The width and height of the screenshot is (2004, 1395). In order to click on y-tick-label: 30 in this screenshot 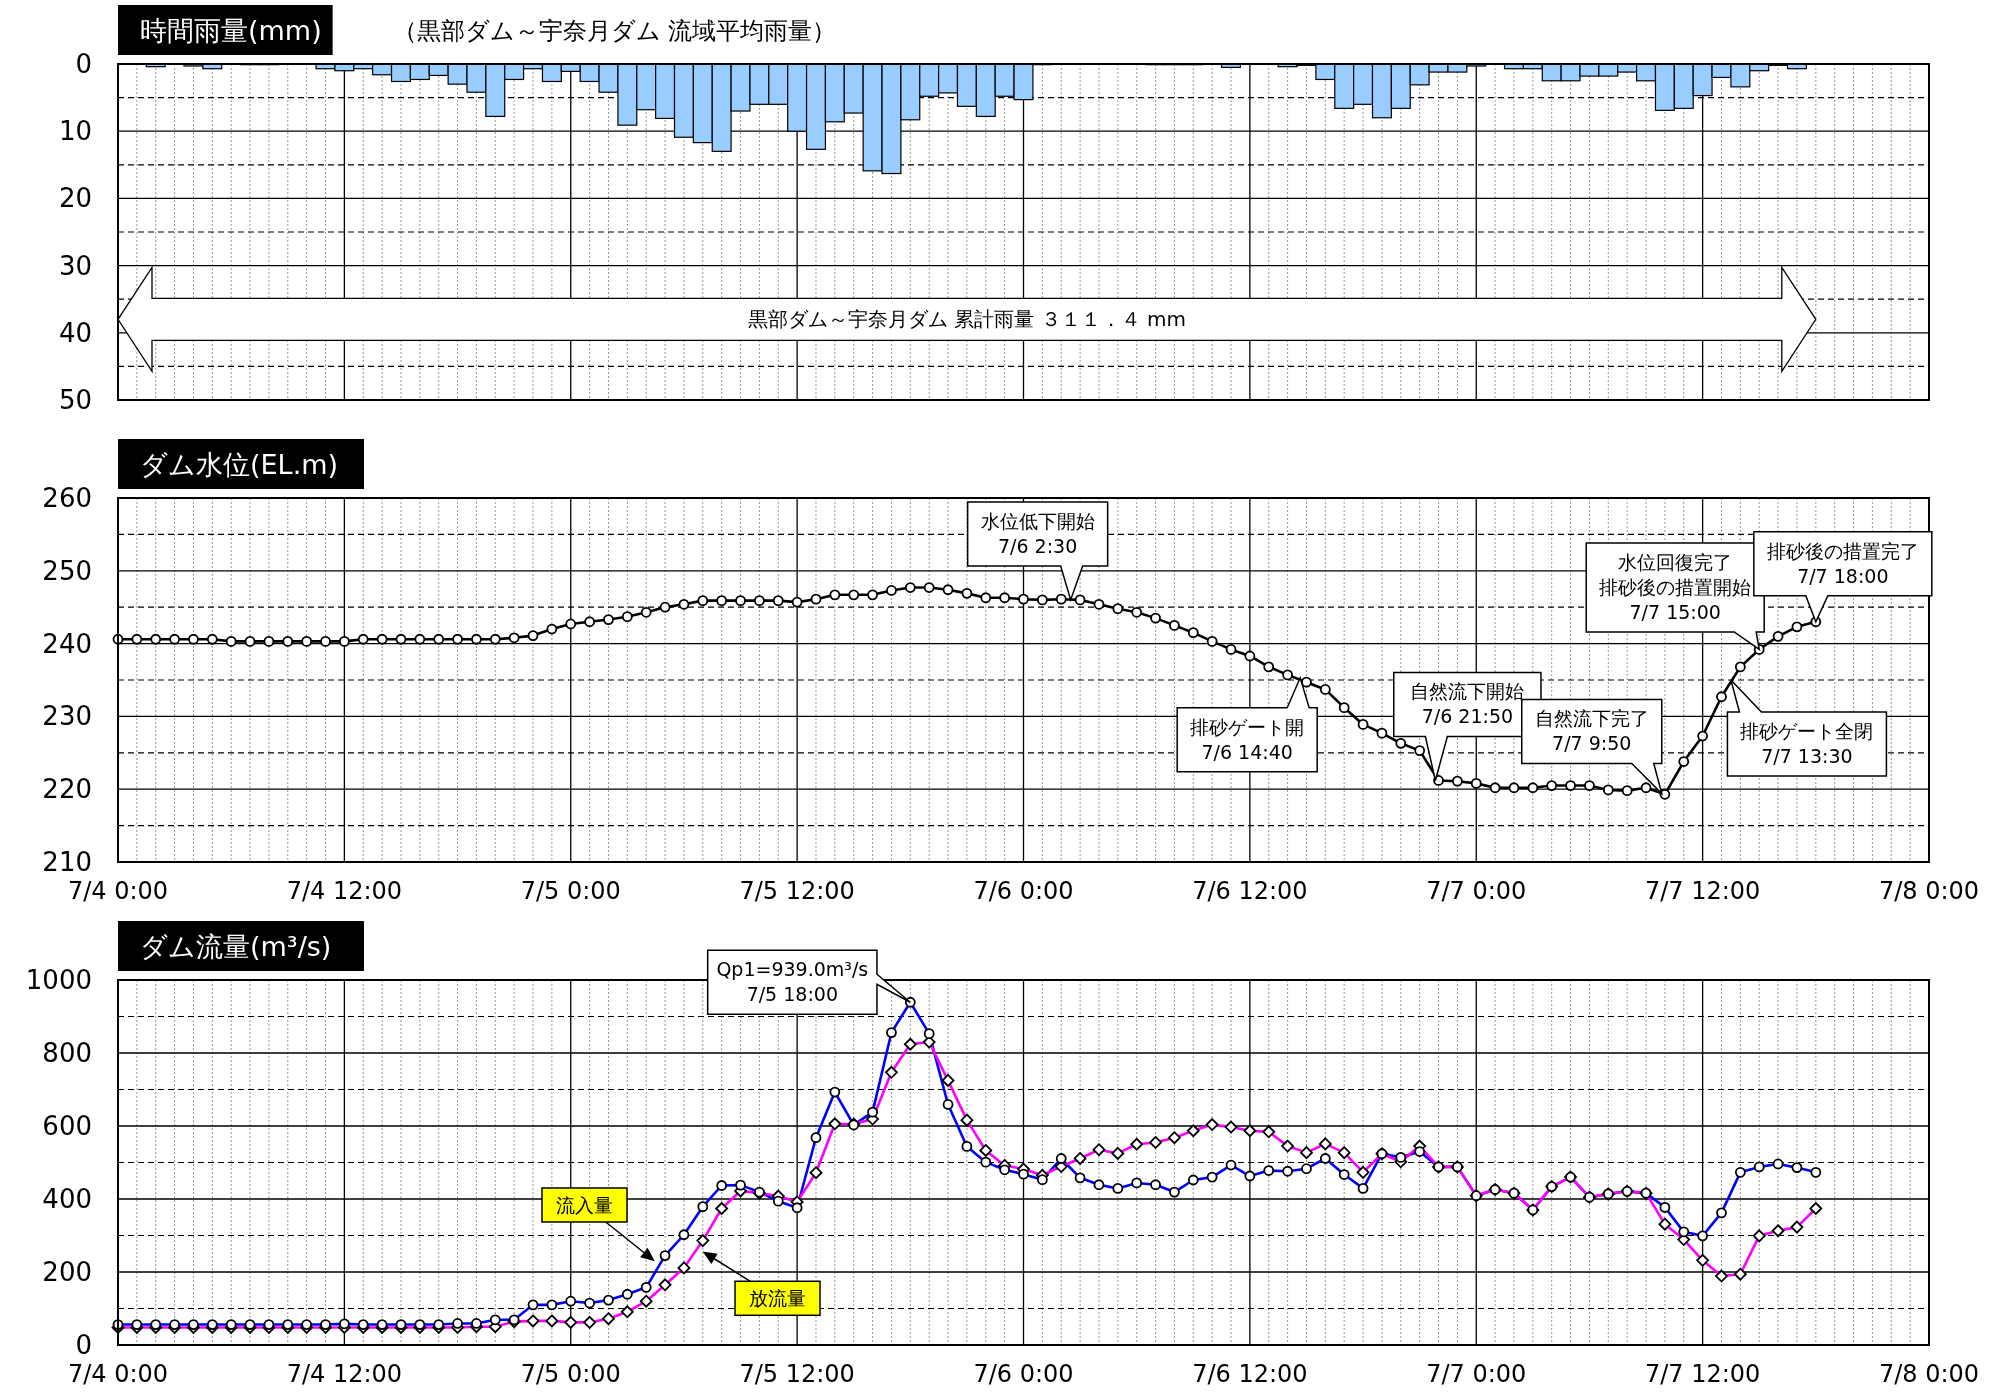, I will do `click(75, 265)`.